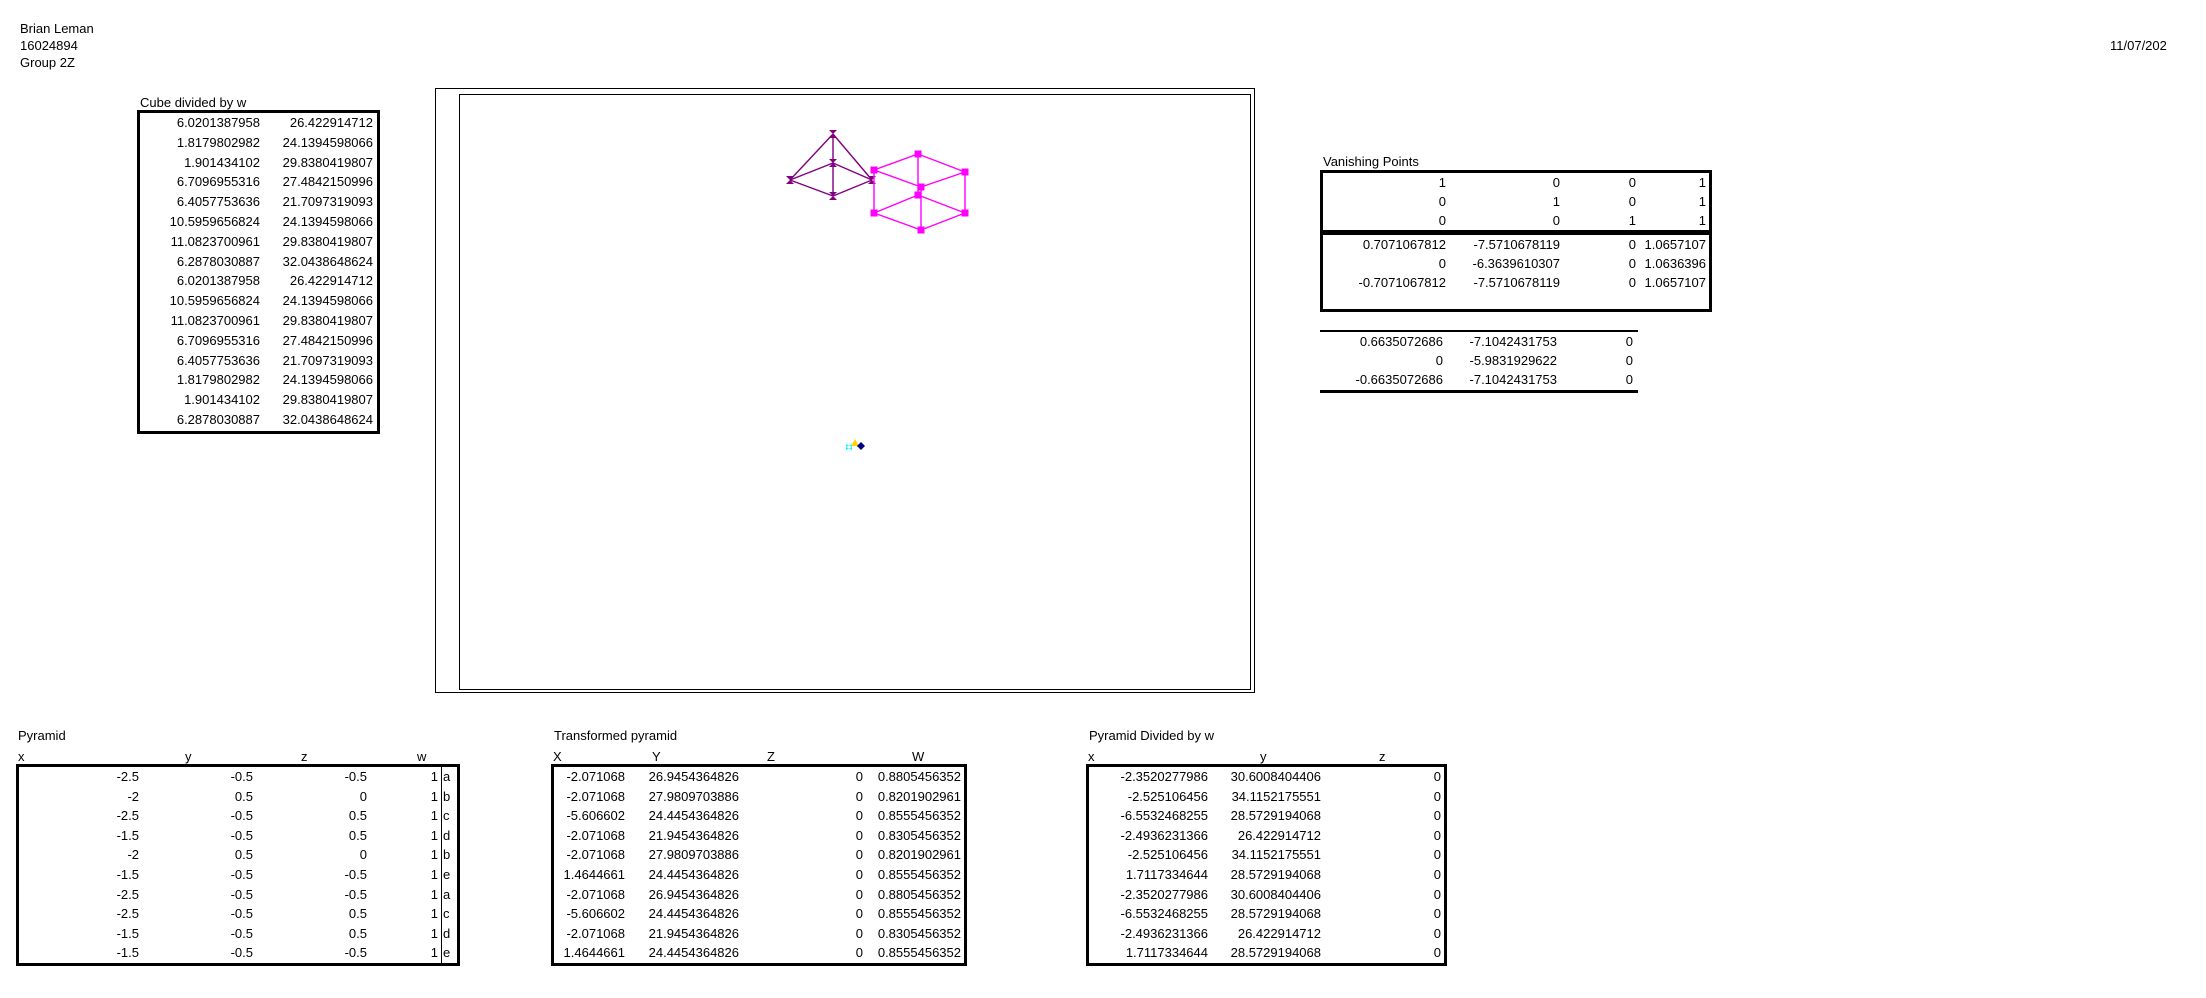 Image resolution: width=2206 pixels, height=998 pixels. Describe the element at coordinates (218, 419) in the screenshot. I see `table-cell: 6.2878030887` at that location.